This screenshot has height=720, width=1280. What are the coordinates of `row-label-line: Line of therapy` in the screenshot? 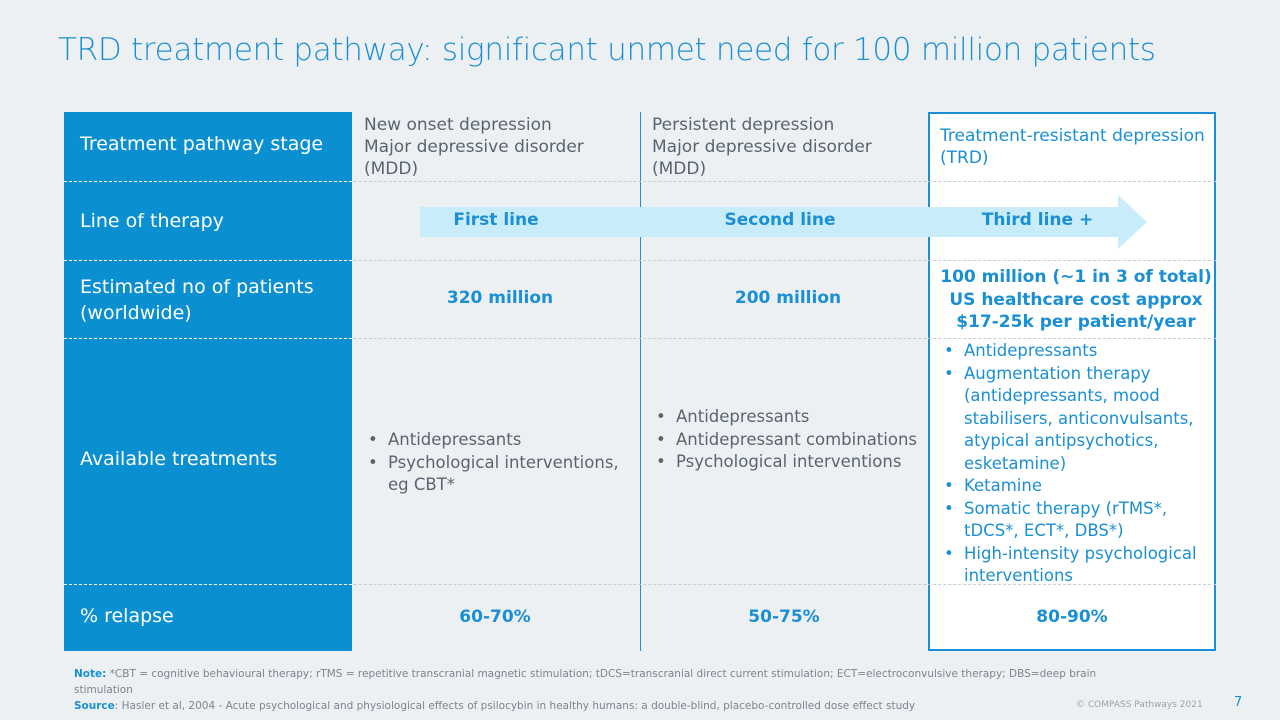 It's located at (152, 221).